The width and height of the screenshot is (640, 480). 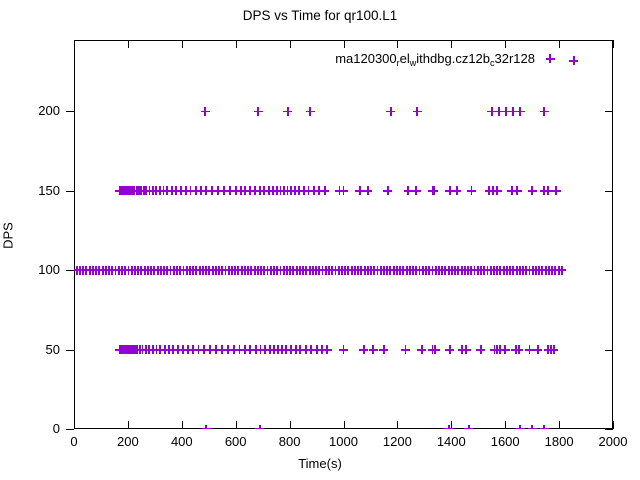 I want to click on x-tick-label: 600, so click(x=235, y=441).